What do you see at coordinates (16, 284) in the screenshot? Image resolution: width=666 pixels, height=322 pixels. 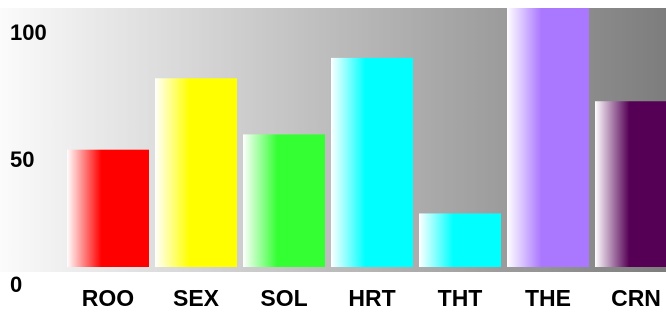 I see `y-tick-label-0: 0` at bounding box center [16, 284].